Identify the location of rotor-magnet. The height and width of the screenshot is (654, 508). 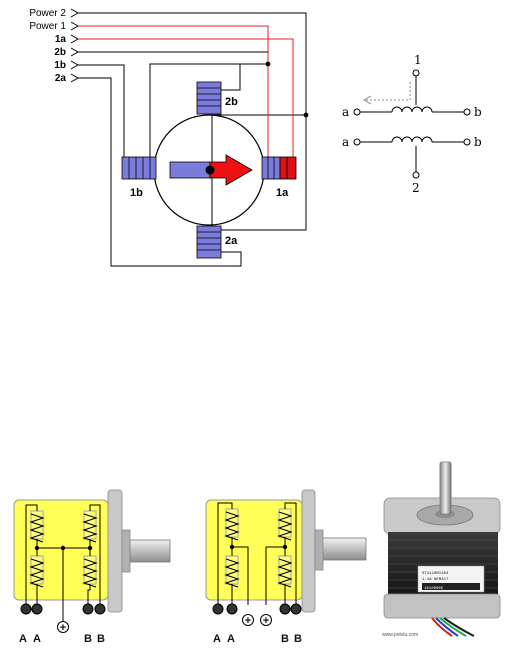
(211, 170).